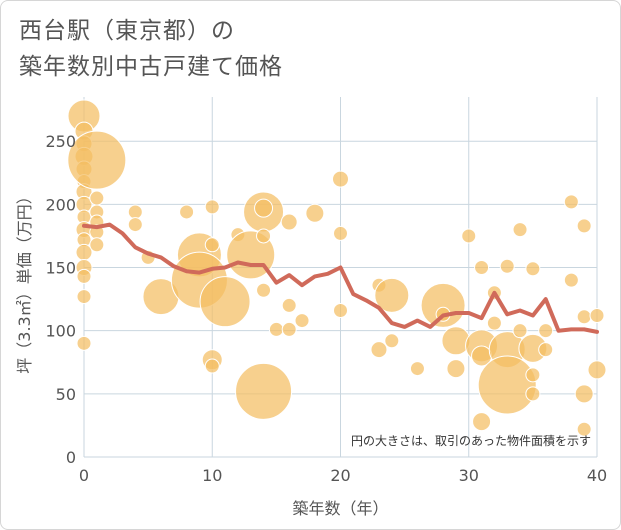  Describe the element at coordinates (60, 331) in the screenshot. I see `y-tick-label: 100` at that location.